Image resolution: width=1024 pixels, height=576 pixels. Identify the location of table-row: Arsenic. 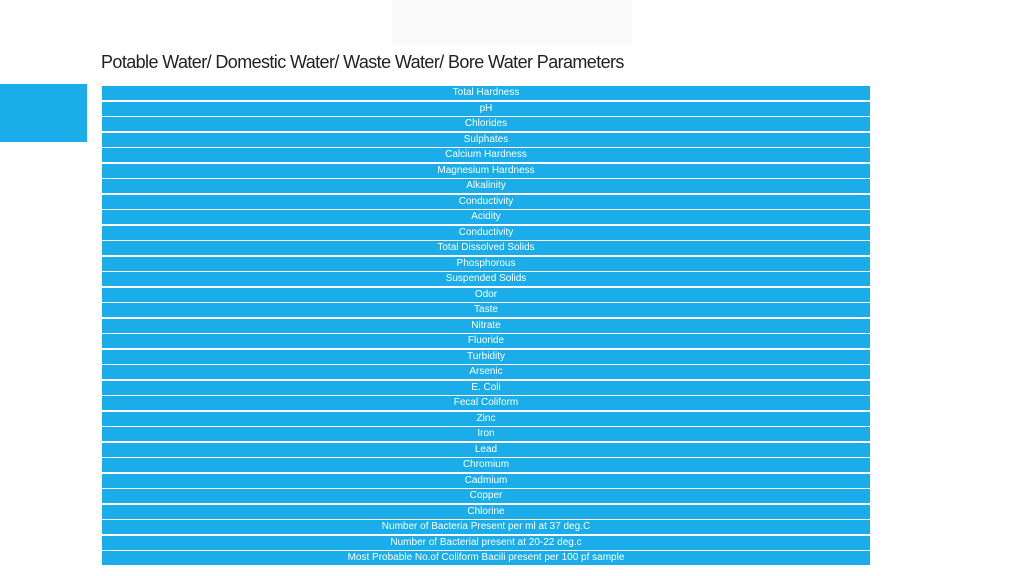
(486, 372).